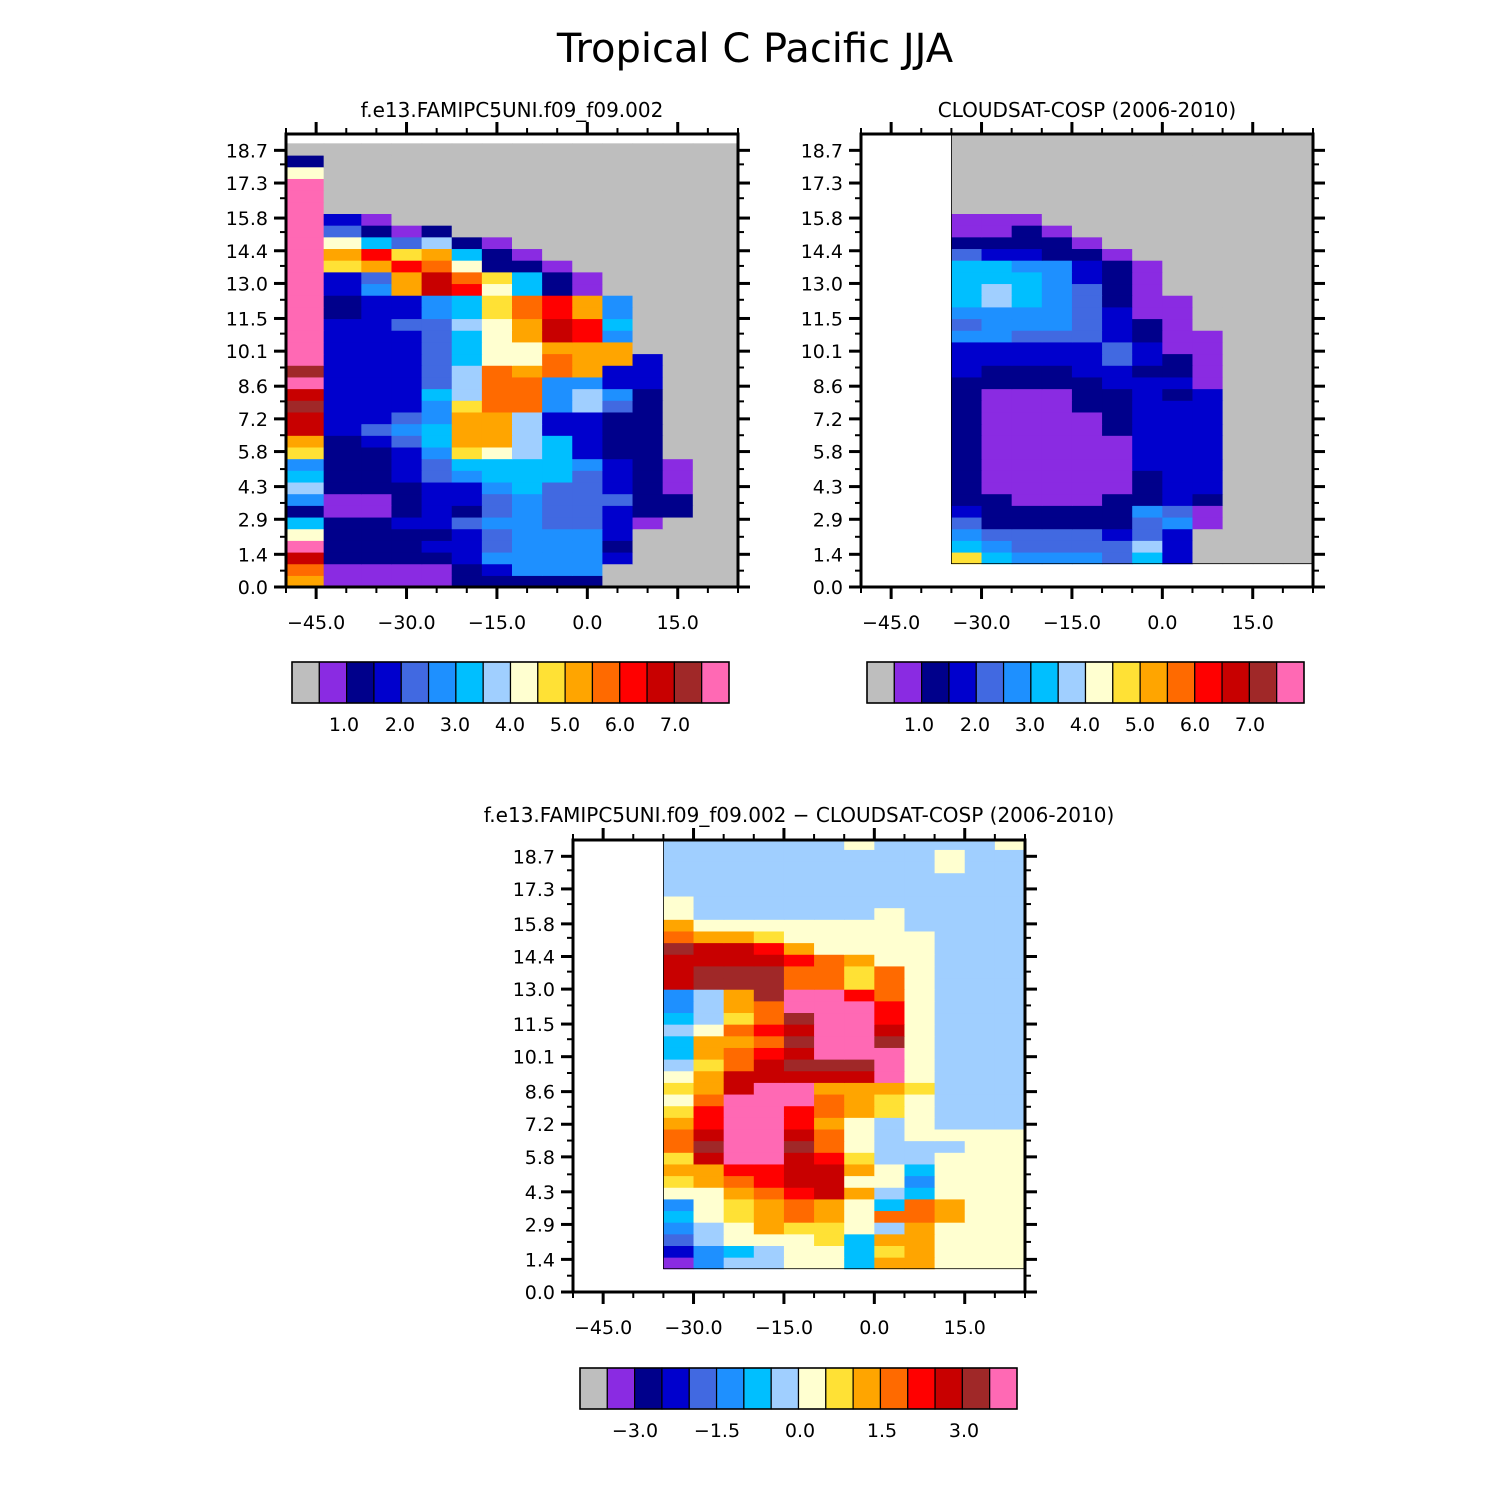 The width and height of the screenshot is (1510, 1510). I want to click on y-tick-label: 5.8, so click(540, 1158).